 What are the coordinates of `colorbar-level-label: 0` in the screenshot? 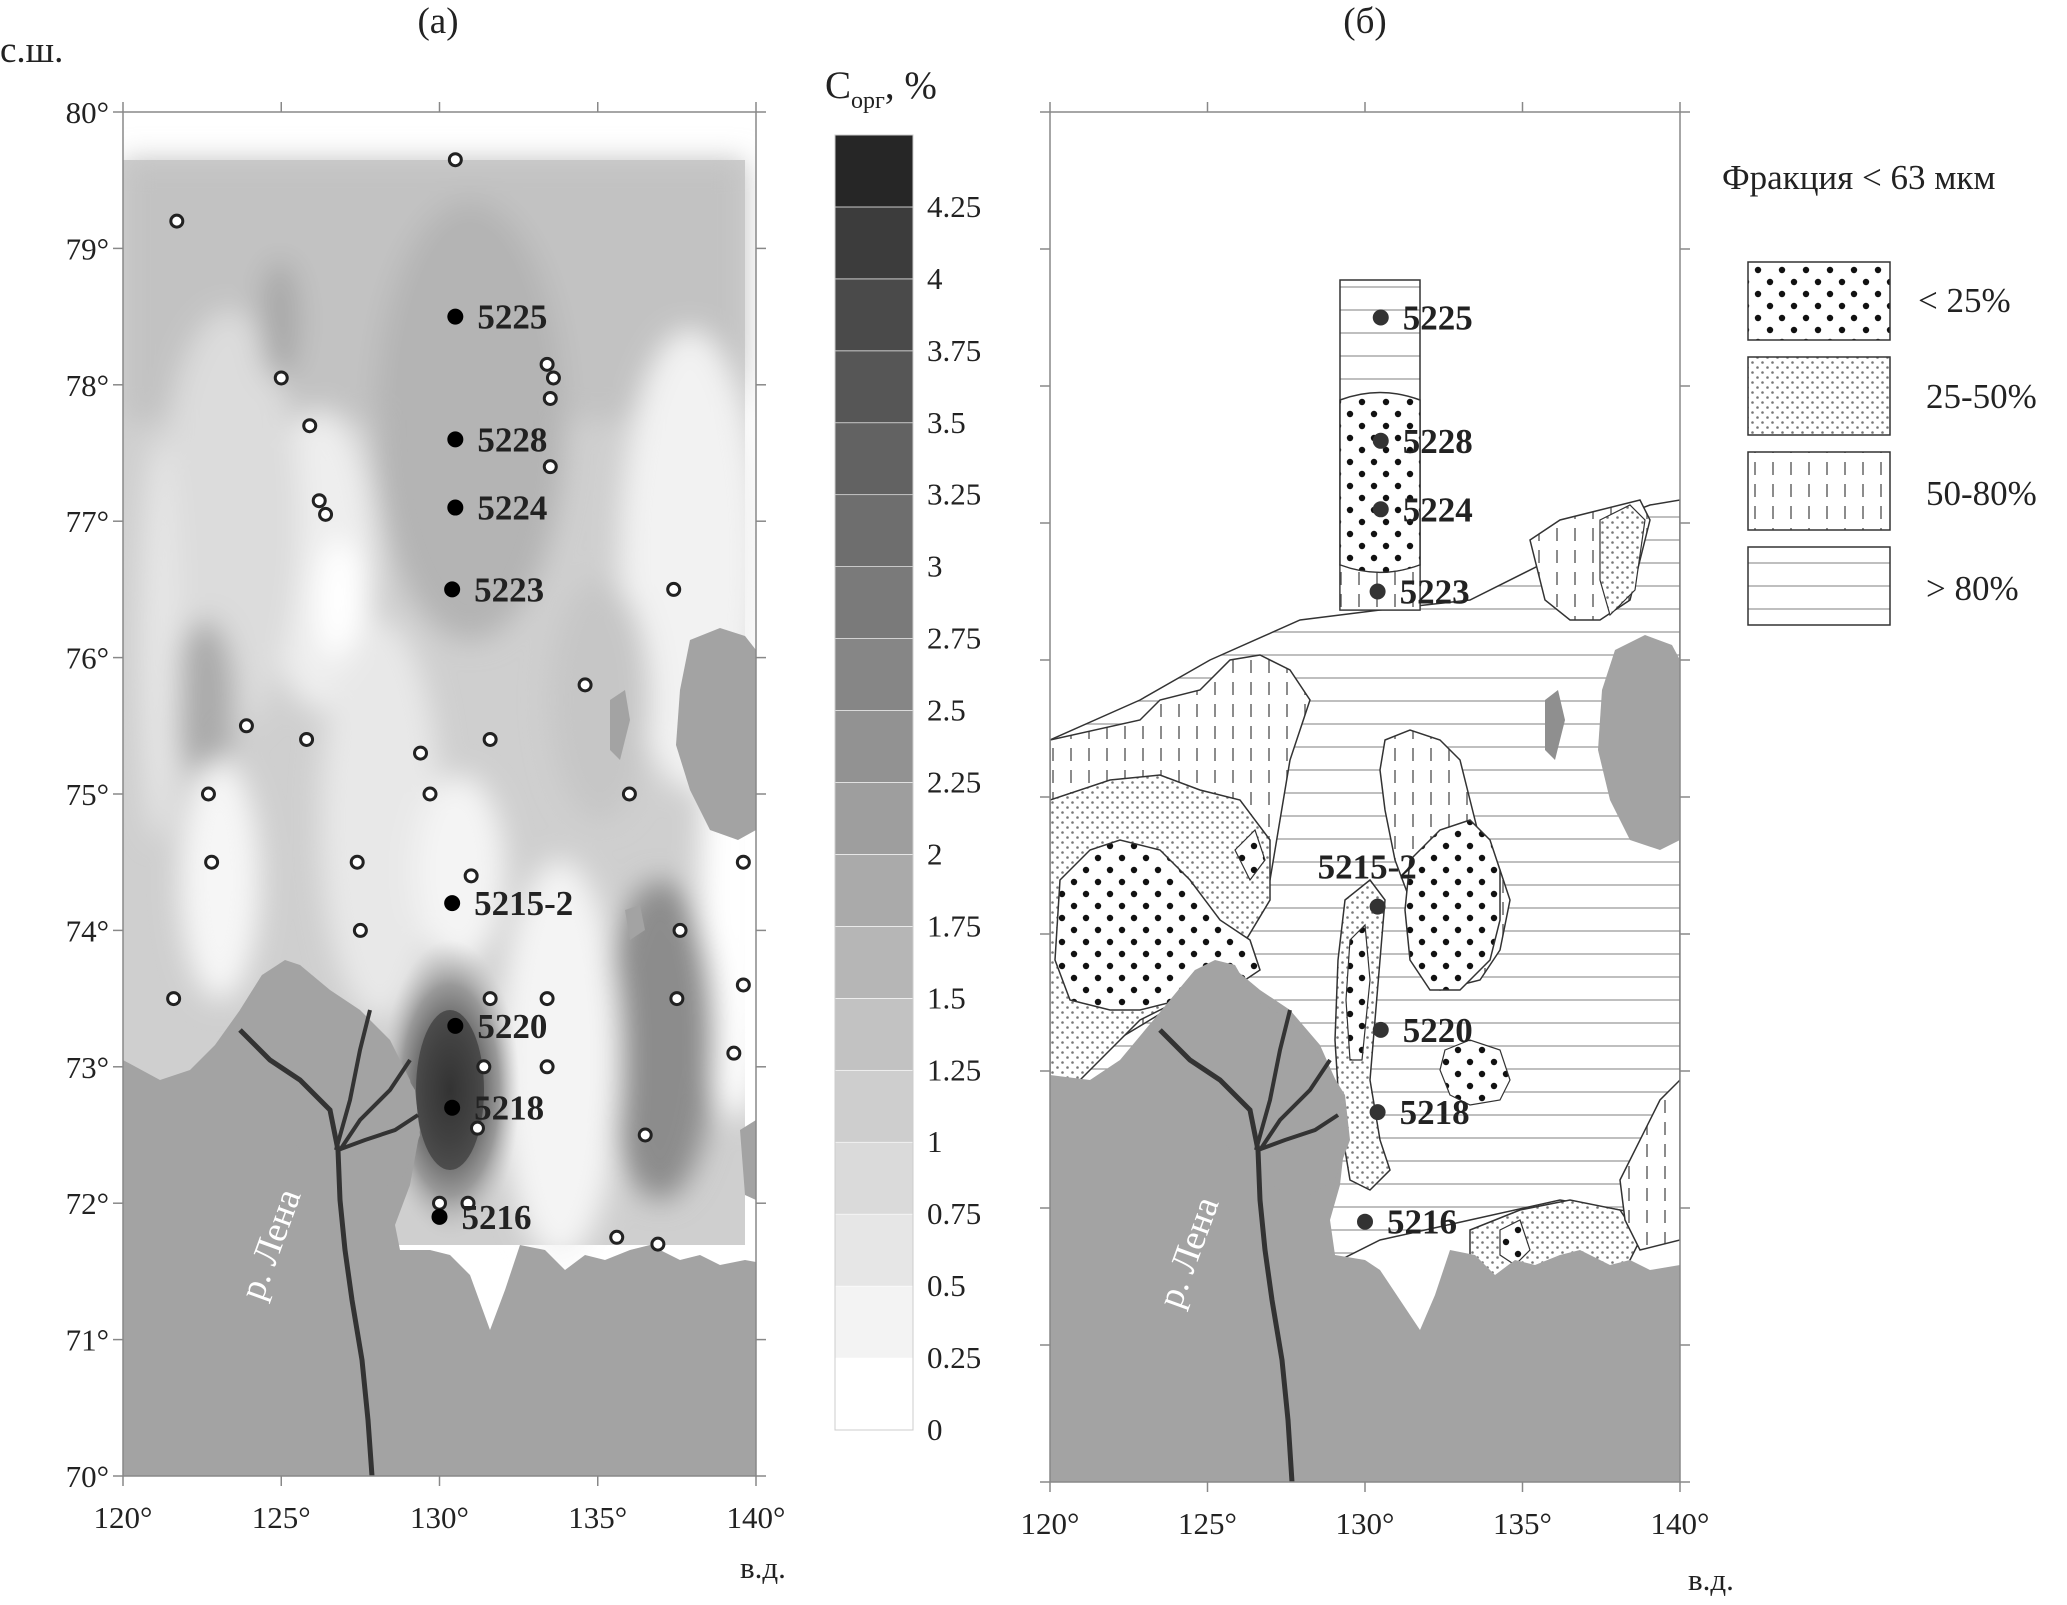 It's located at (935, 1429).